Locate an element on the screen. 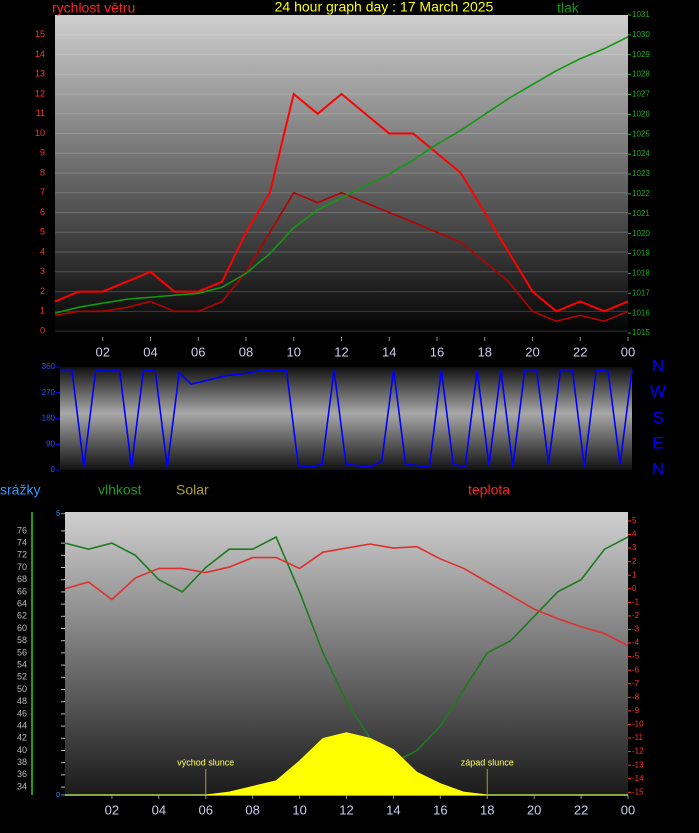 The width and height of the screenshot is (699, 833). y-tick-label: 2 is located at coordinates (634, 561).